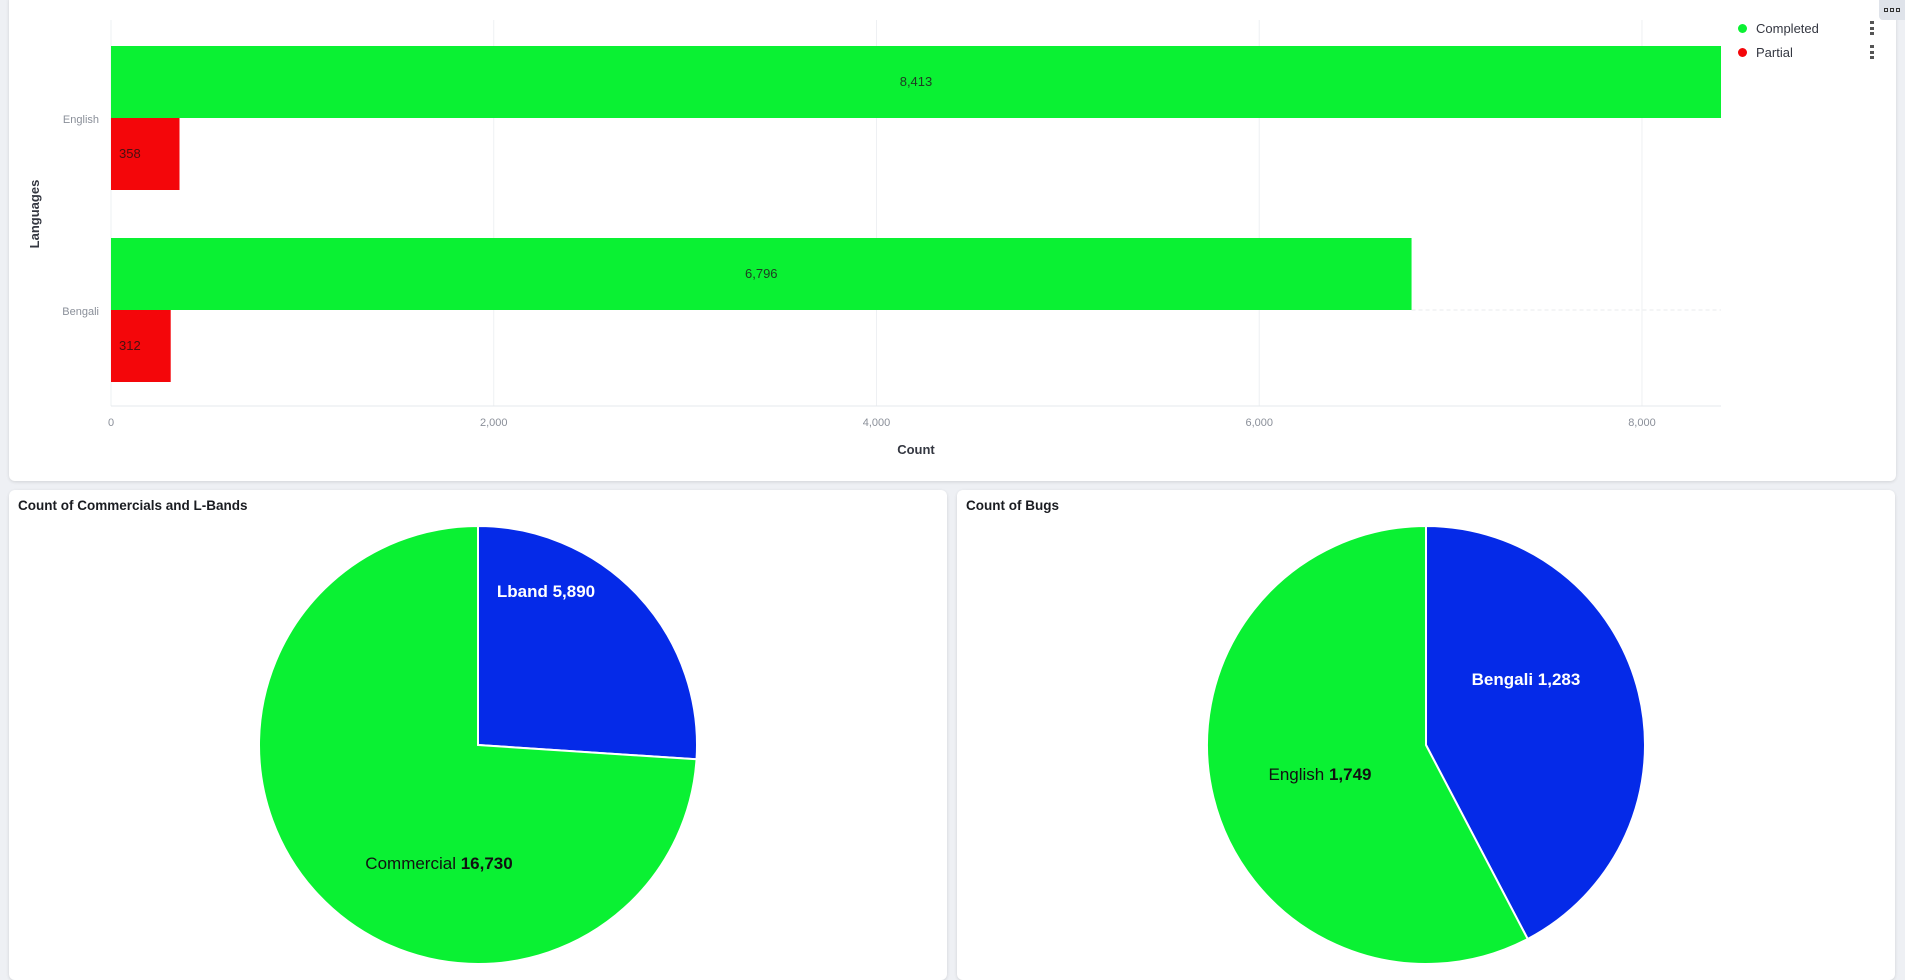  I want to click on commercials-pie-chart: Lband 5,890 Commercial 16,730, so click(478, 744).